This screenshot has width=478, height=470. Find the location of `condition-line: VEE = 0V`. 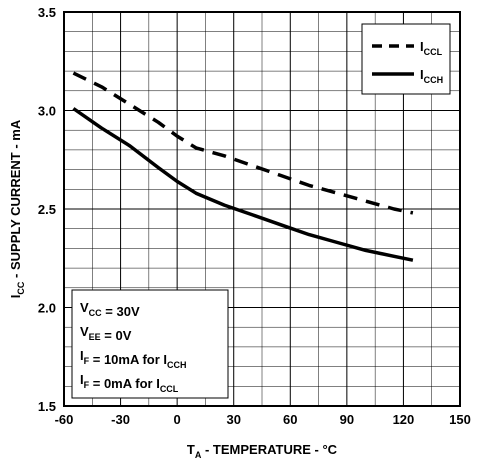

condition-line: VEE = 0V is located at coordinates (106, 333).